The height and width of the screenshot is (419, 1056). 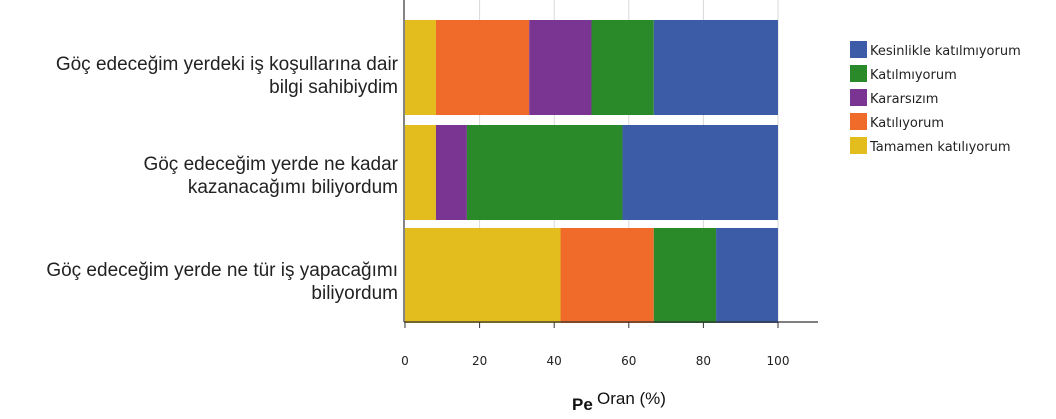 What do you see at coordinates (778, 361) in the screenshot?
I see `x-tick-label: 100` at bounding box center [778, 361].